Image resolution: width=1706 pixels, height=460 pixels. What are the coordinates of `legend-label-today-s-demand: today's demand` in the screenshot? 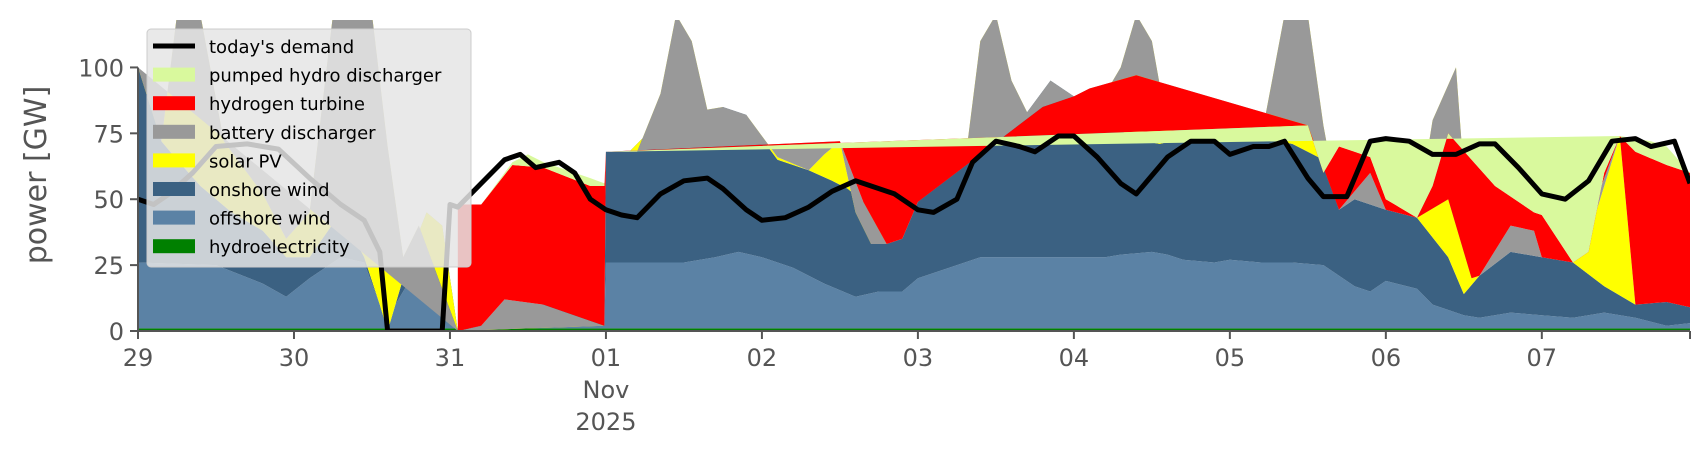 It's located at (281, 47).